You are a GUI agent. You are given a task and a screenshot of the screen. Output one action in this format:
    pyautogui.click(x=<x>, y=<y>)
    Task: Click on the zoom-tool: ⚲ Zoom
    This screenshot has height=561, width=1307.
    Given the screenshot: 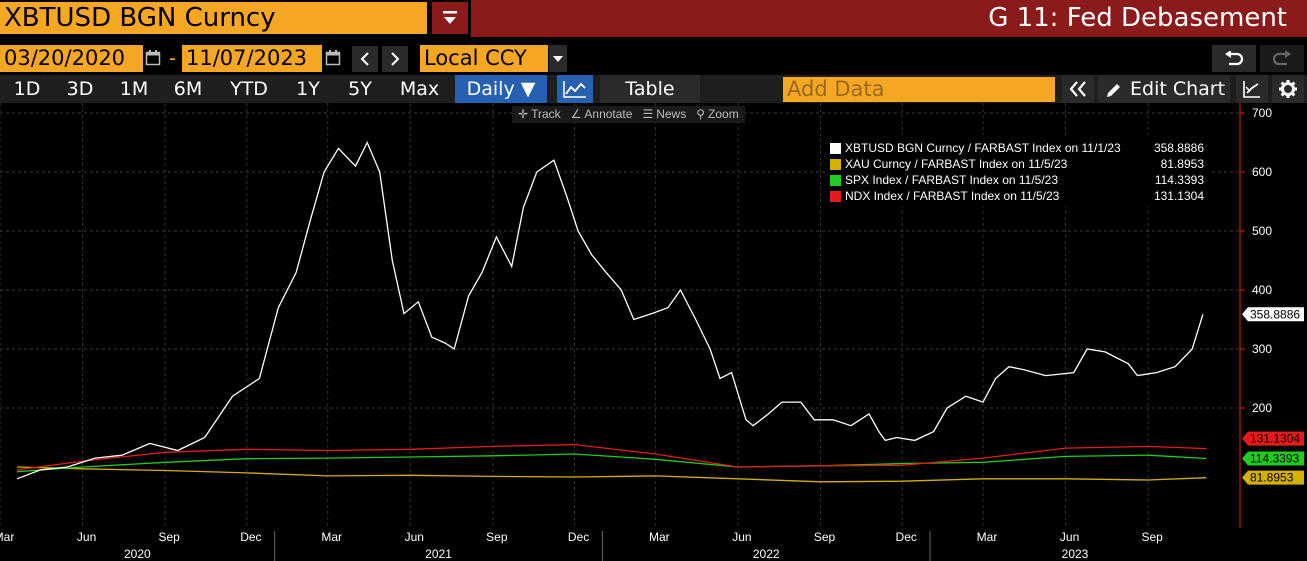 What is the action you would take?
    pyautogui.click(x=717, y=114)
    